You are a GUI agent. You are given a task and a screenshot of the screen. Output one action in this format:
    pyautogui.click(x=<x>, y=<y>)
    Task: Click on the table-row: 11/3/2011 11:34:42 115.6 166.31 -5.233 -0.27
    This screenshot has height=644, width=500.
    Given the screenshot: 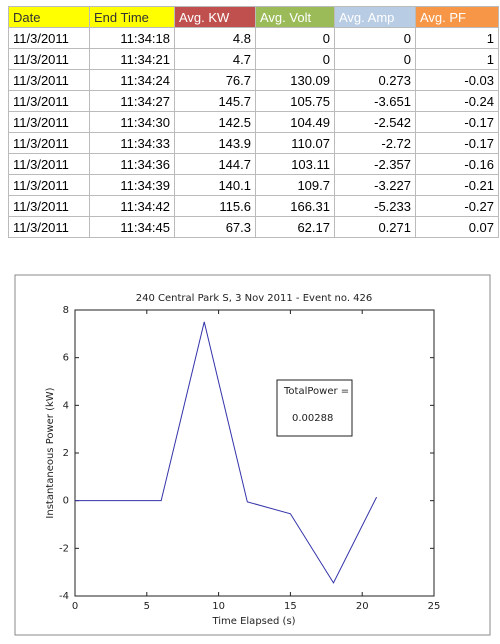 What is the action you would take?
    pyautogui.click(x=253, y=206)
    